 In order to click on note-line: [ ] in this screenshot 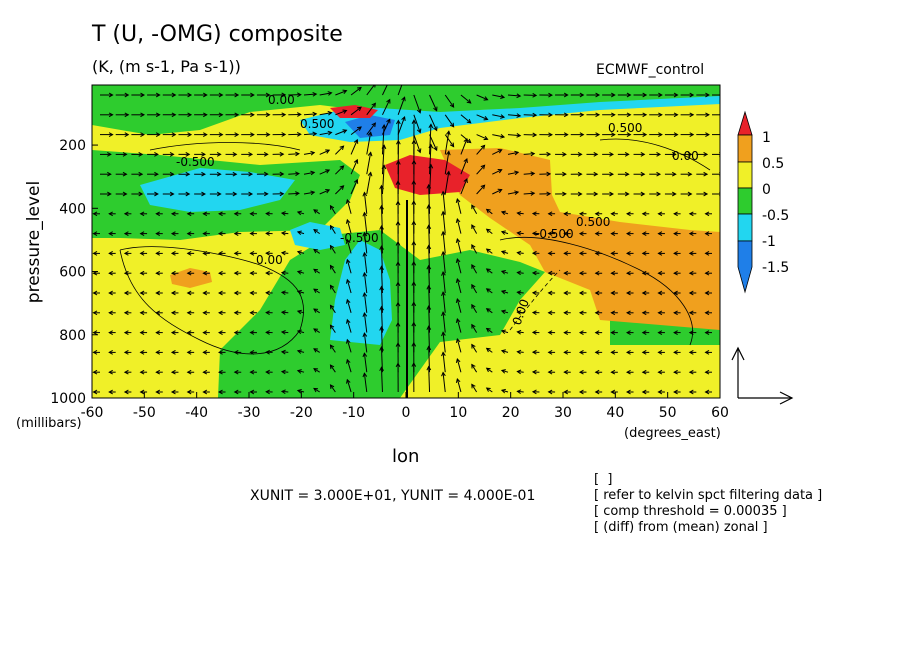, I will do `click(603, 479)`.